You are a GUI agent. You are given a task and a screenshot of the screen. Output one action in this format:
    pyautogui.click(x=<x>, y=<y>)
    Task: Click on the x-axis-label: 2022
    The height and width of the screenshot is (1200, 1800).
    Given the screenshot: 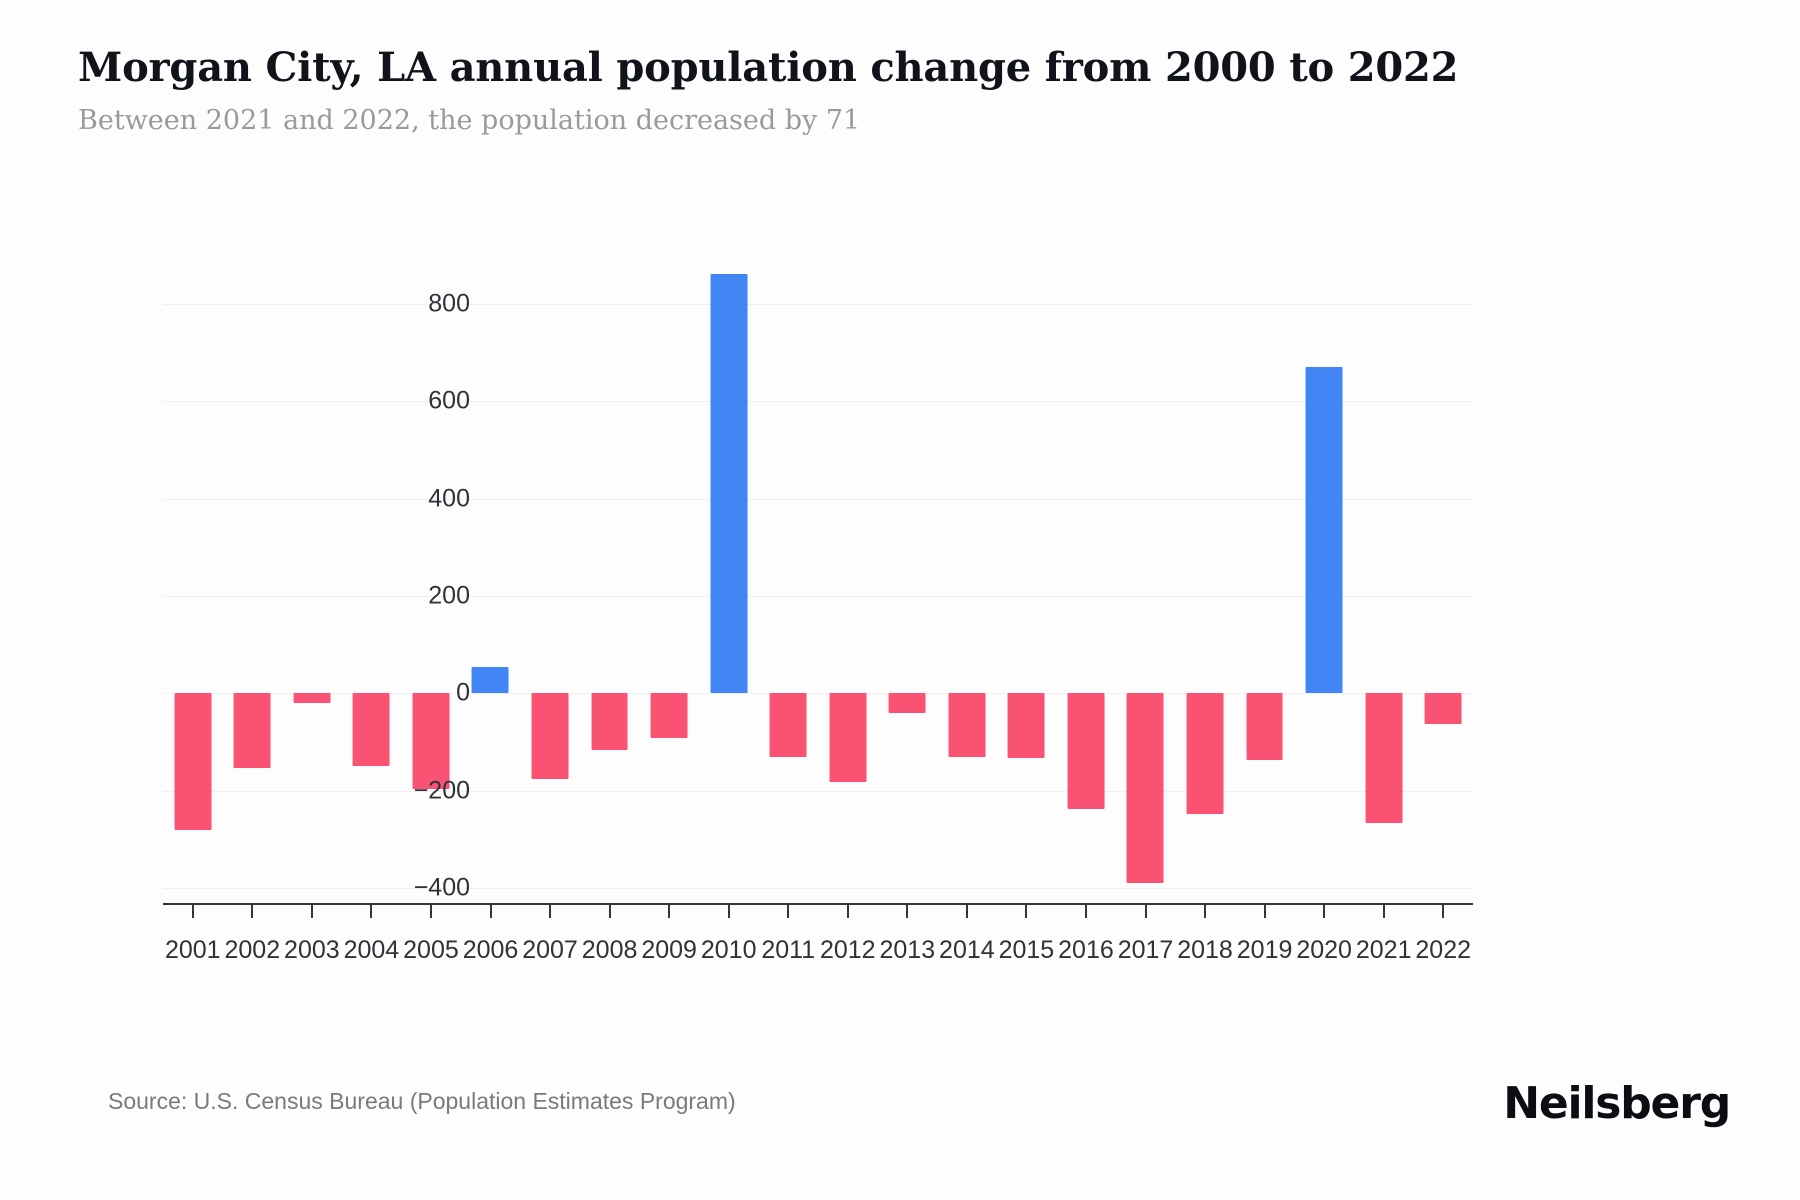 What is the action you would take?
    pyautogui.click(x=1443, y=950)
    